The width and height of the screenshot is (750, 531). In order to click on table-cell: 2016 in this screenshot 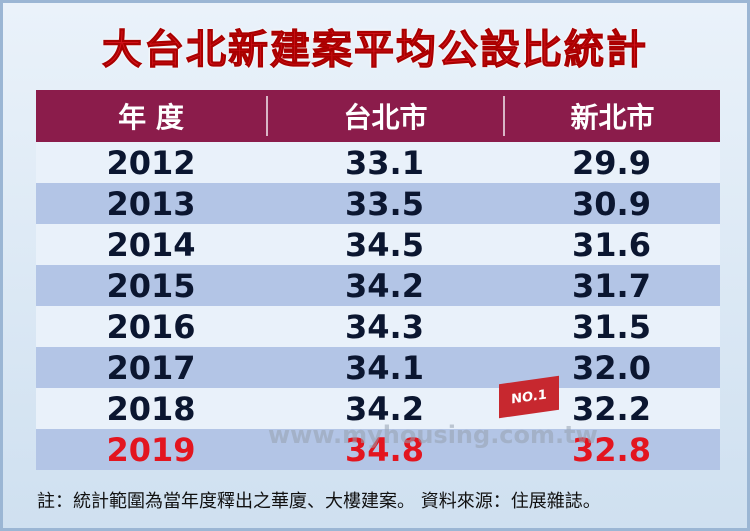, I will do `click(151, 326)`.